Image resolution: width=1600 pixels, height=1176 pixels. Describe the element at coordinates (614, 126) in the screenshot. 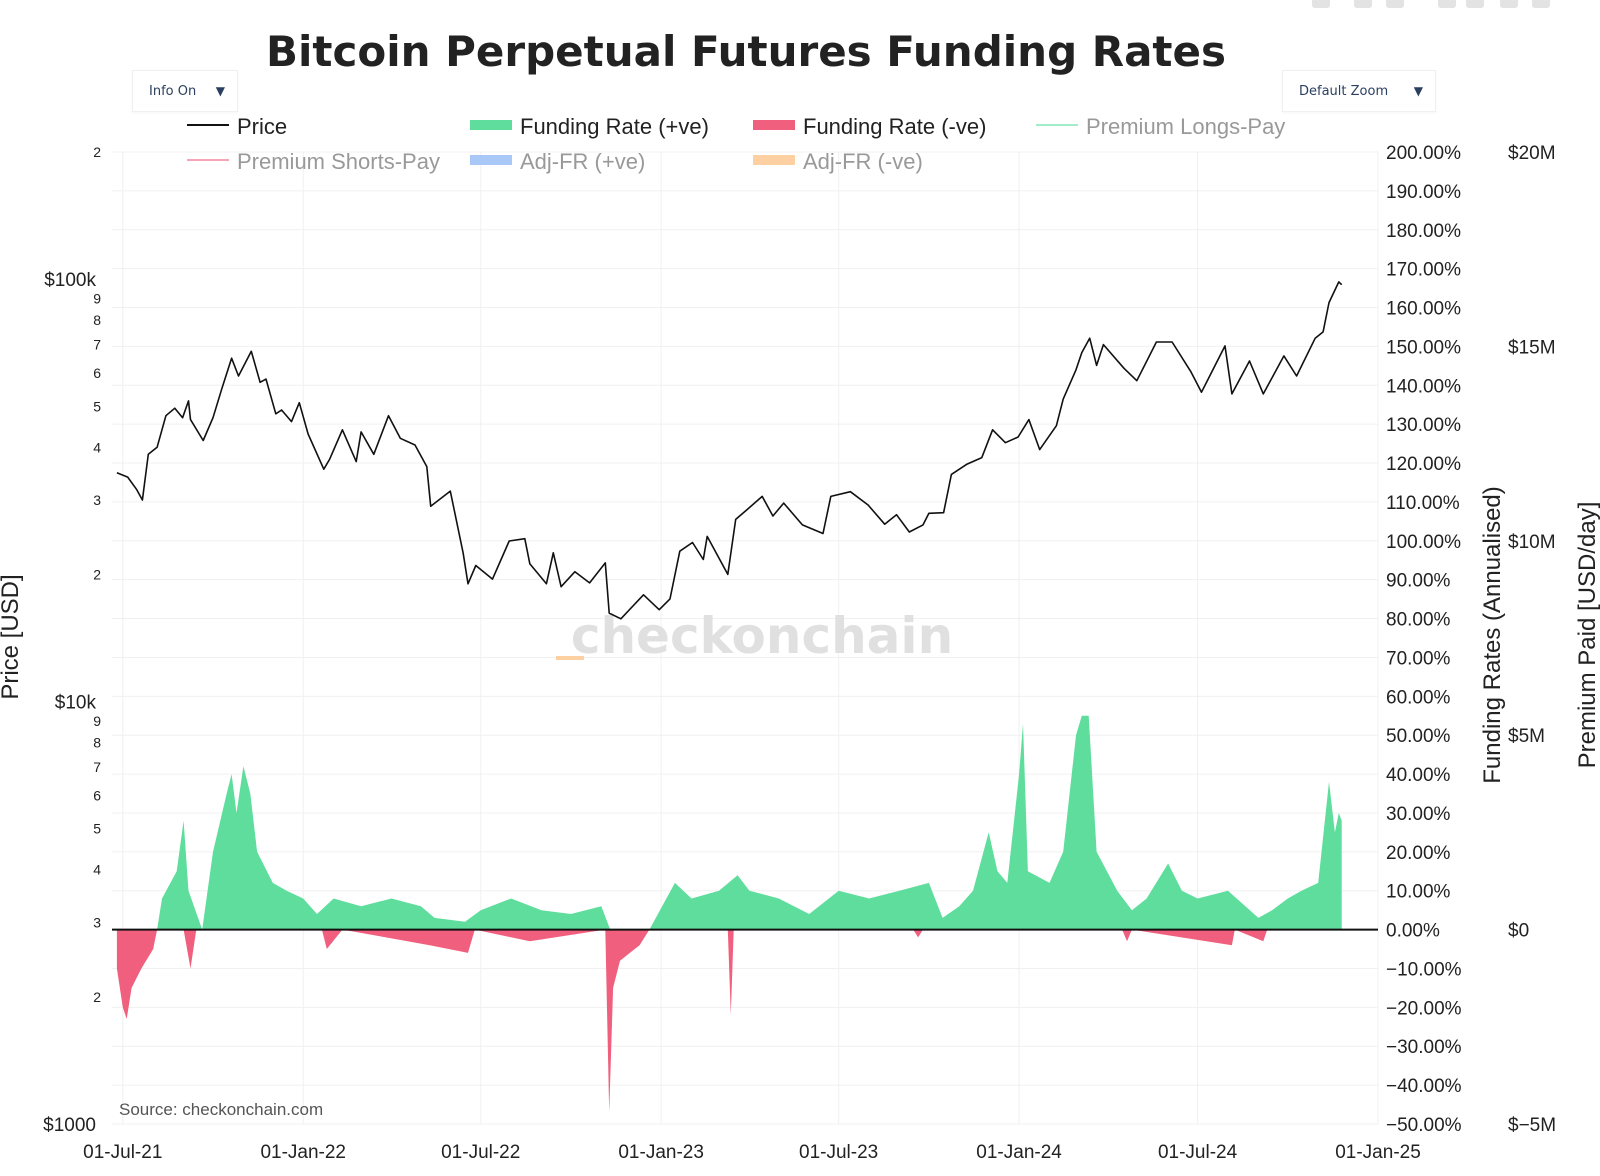

I see `legend-label: Funding Rate (+ve)` at that location.